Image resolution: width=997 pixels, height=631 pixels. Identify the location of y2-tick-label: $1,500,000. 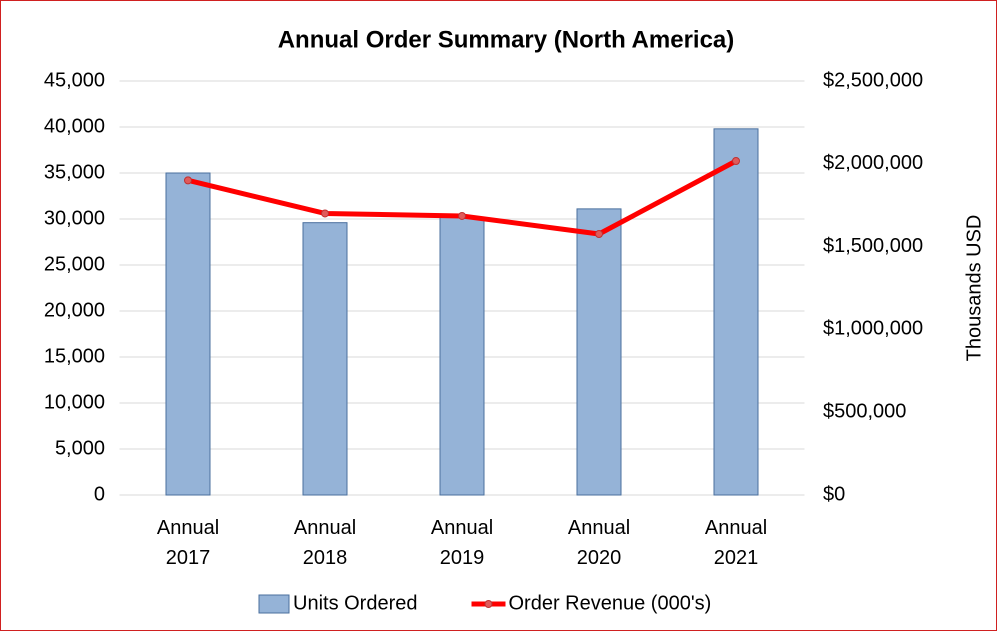
(873, 246).